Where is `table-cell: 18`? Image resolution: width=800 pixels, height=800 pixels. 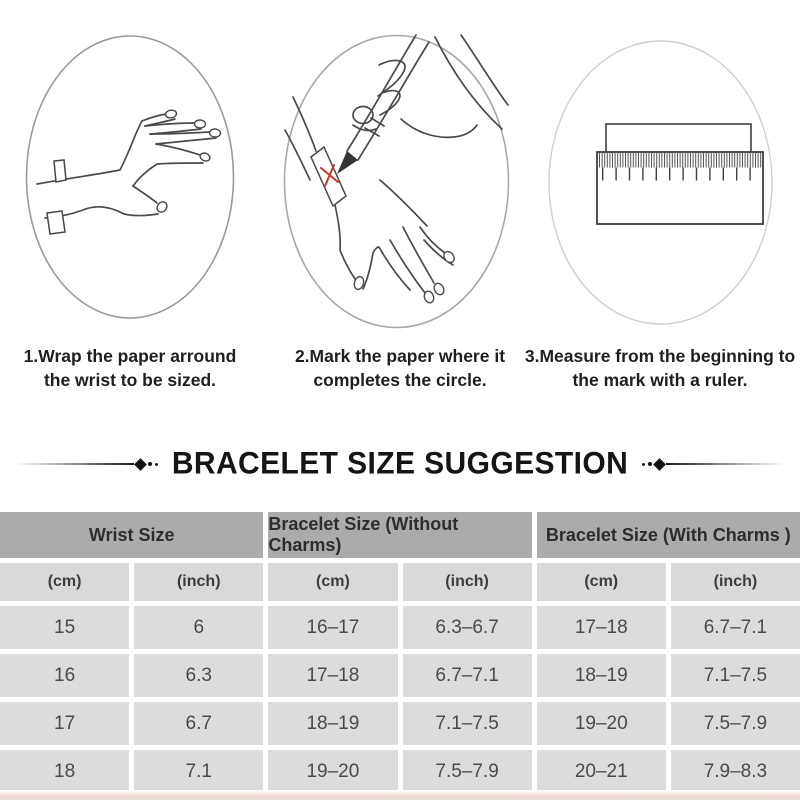
table-cell: 18 is located at coordinates (65, 771).